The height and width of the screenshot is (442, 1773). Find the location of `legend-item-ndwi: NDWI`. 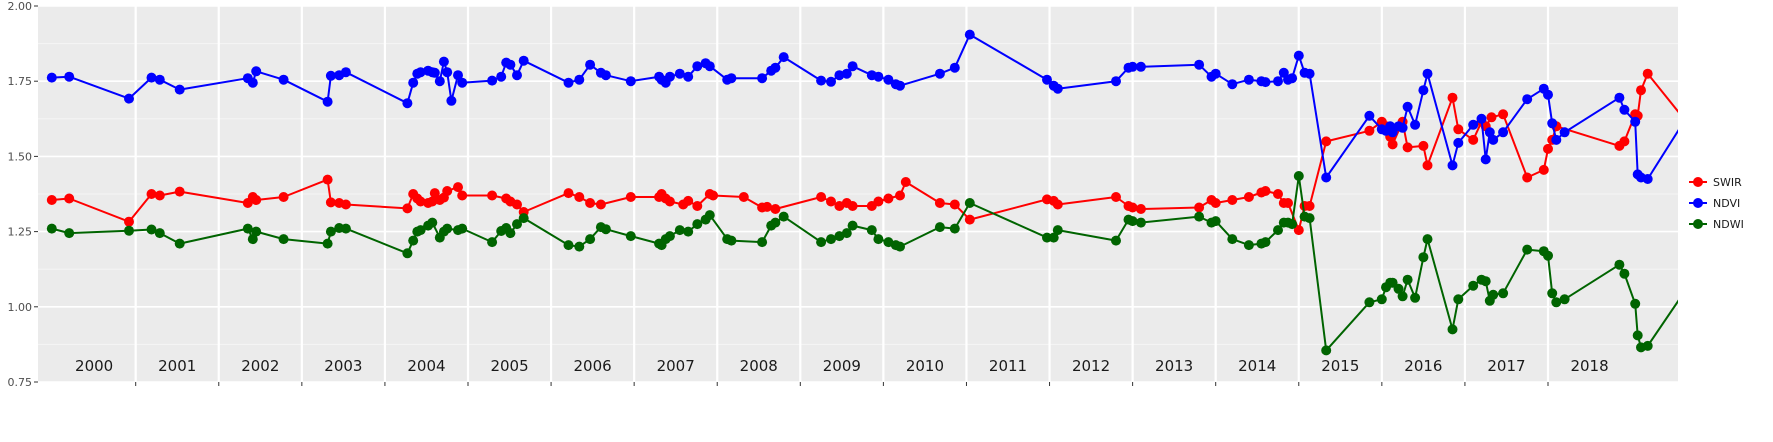

legend-item-ndwi: NDWI is located at coordinates (1716, 224).